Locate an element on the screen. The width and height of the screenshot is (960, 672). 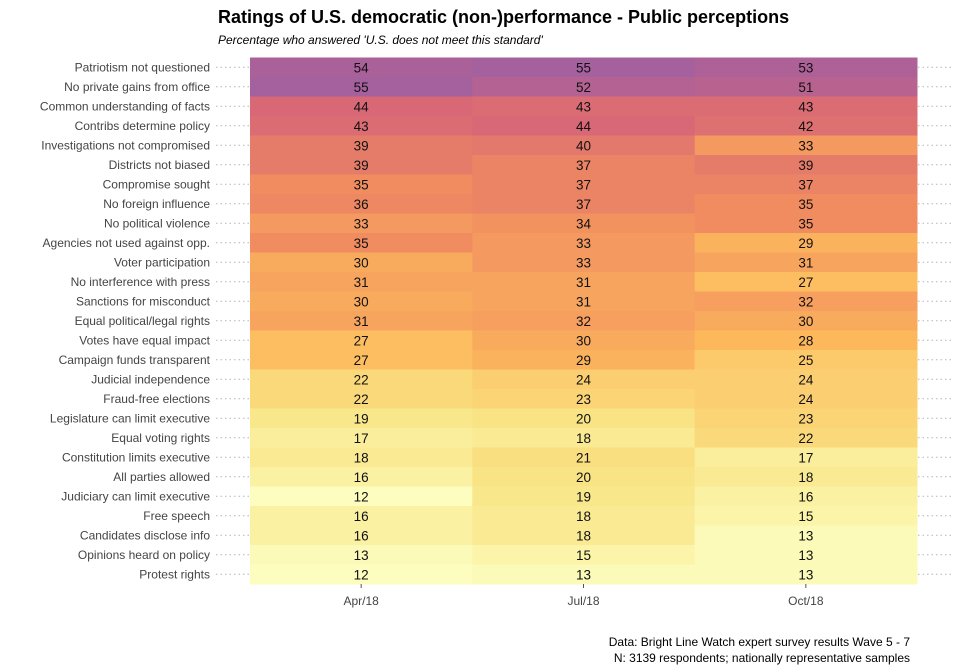
cell-value-label: 24 is located at coordinates (806, 399).